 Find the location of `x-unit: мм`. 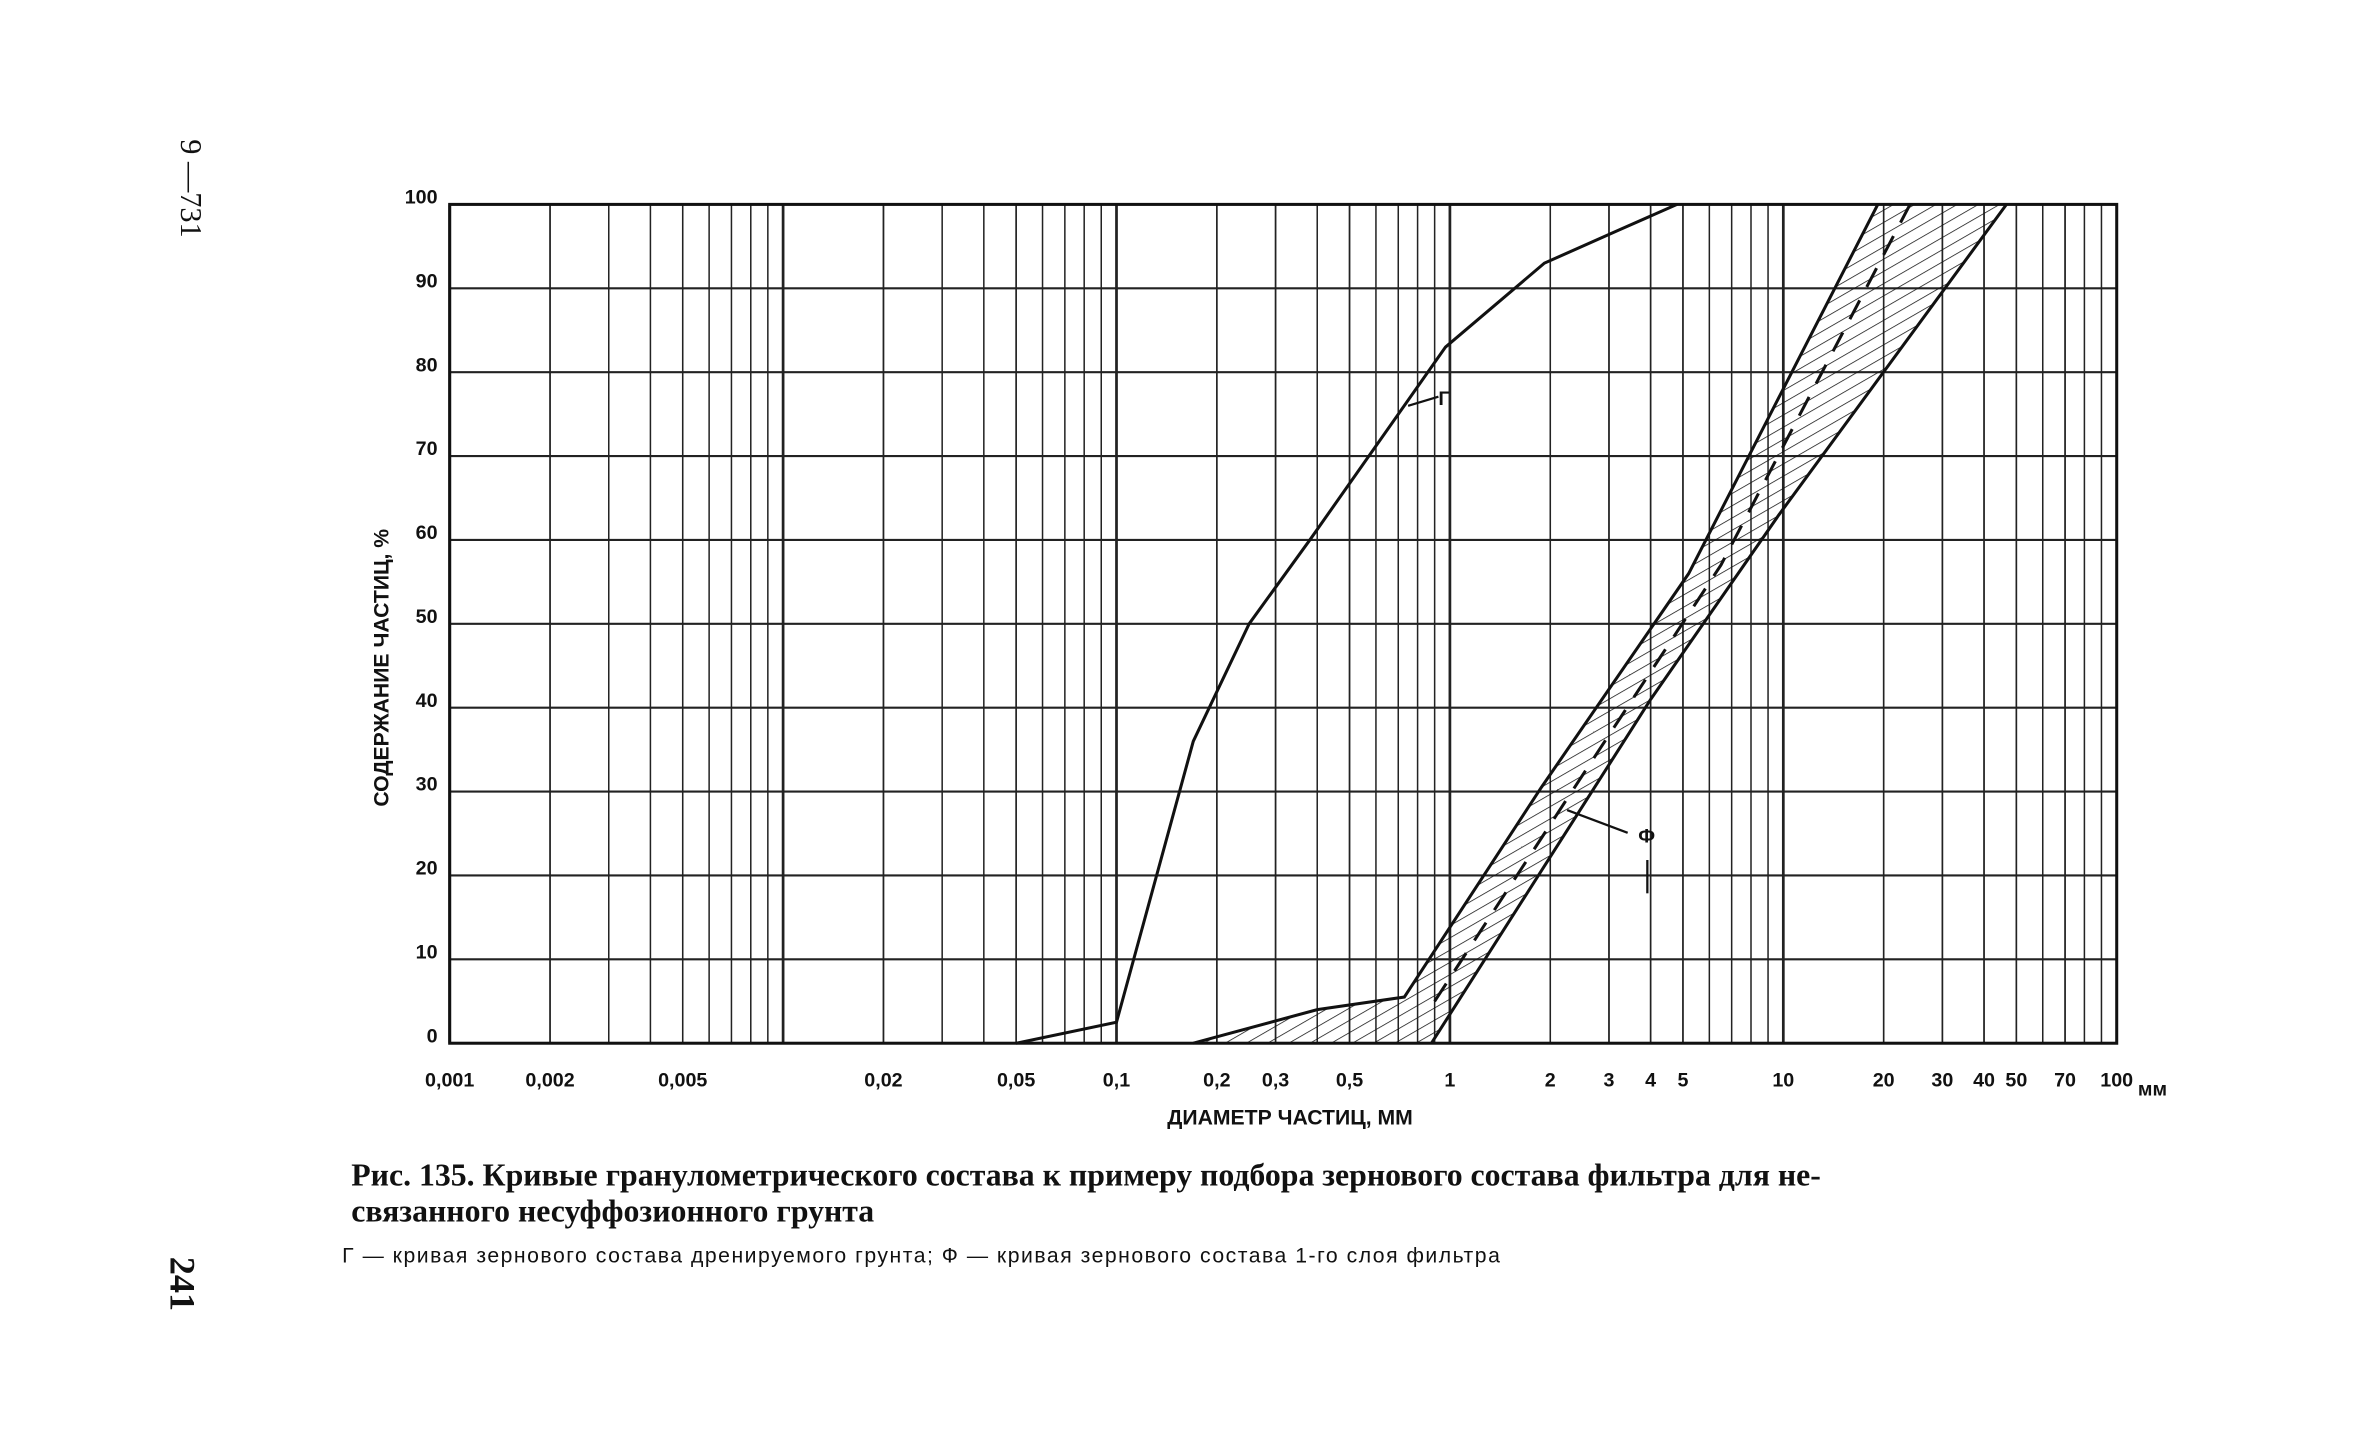

x-unit: мм is located at coordinates (2152, 1089).